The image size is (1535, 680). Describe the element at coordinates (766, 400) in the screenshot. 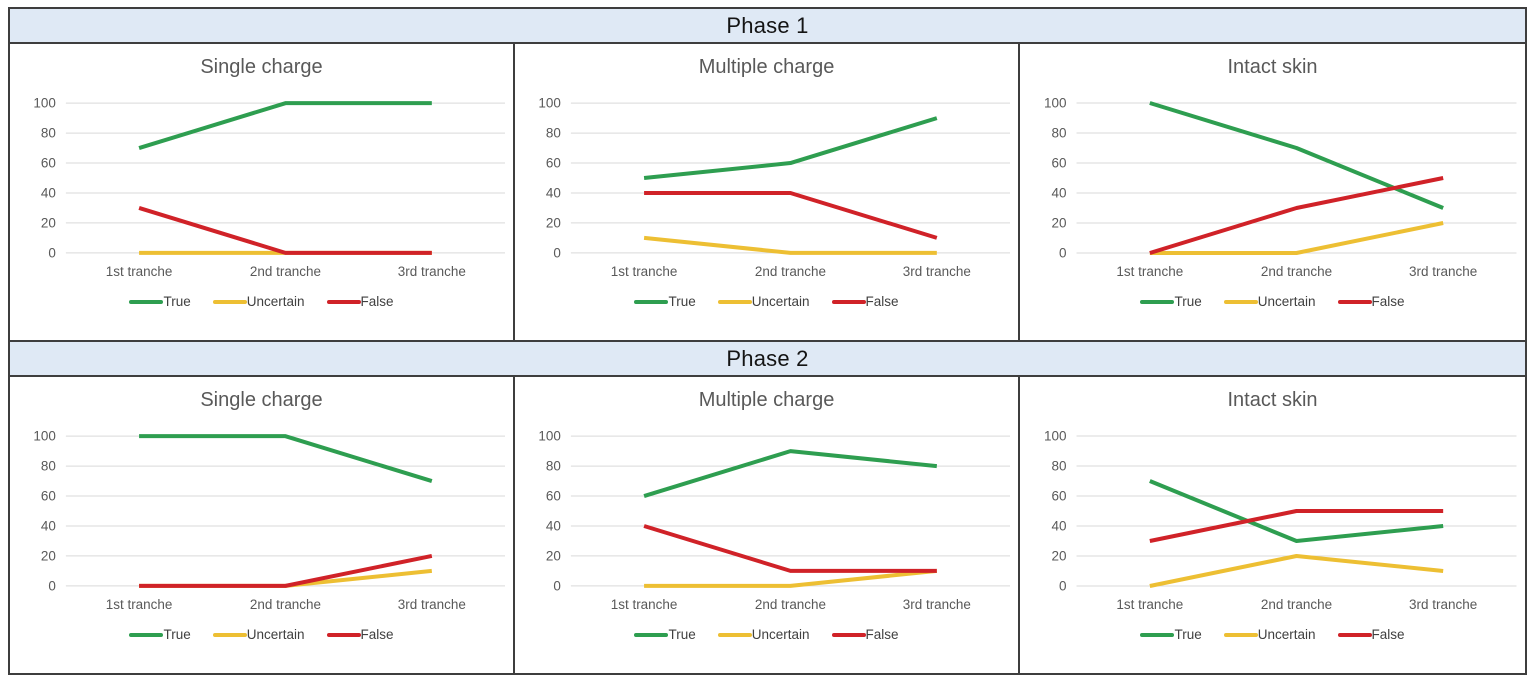

I see `chart-title: Multiple charge` at that location.